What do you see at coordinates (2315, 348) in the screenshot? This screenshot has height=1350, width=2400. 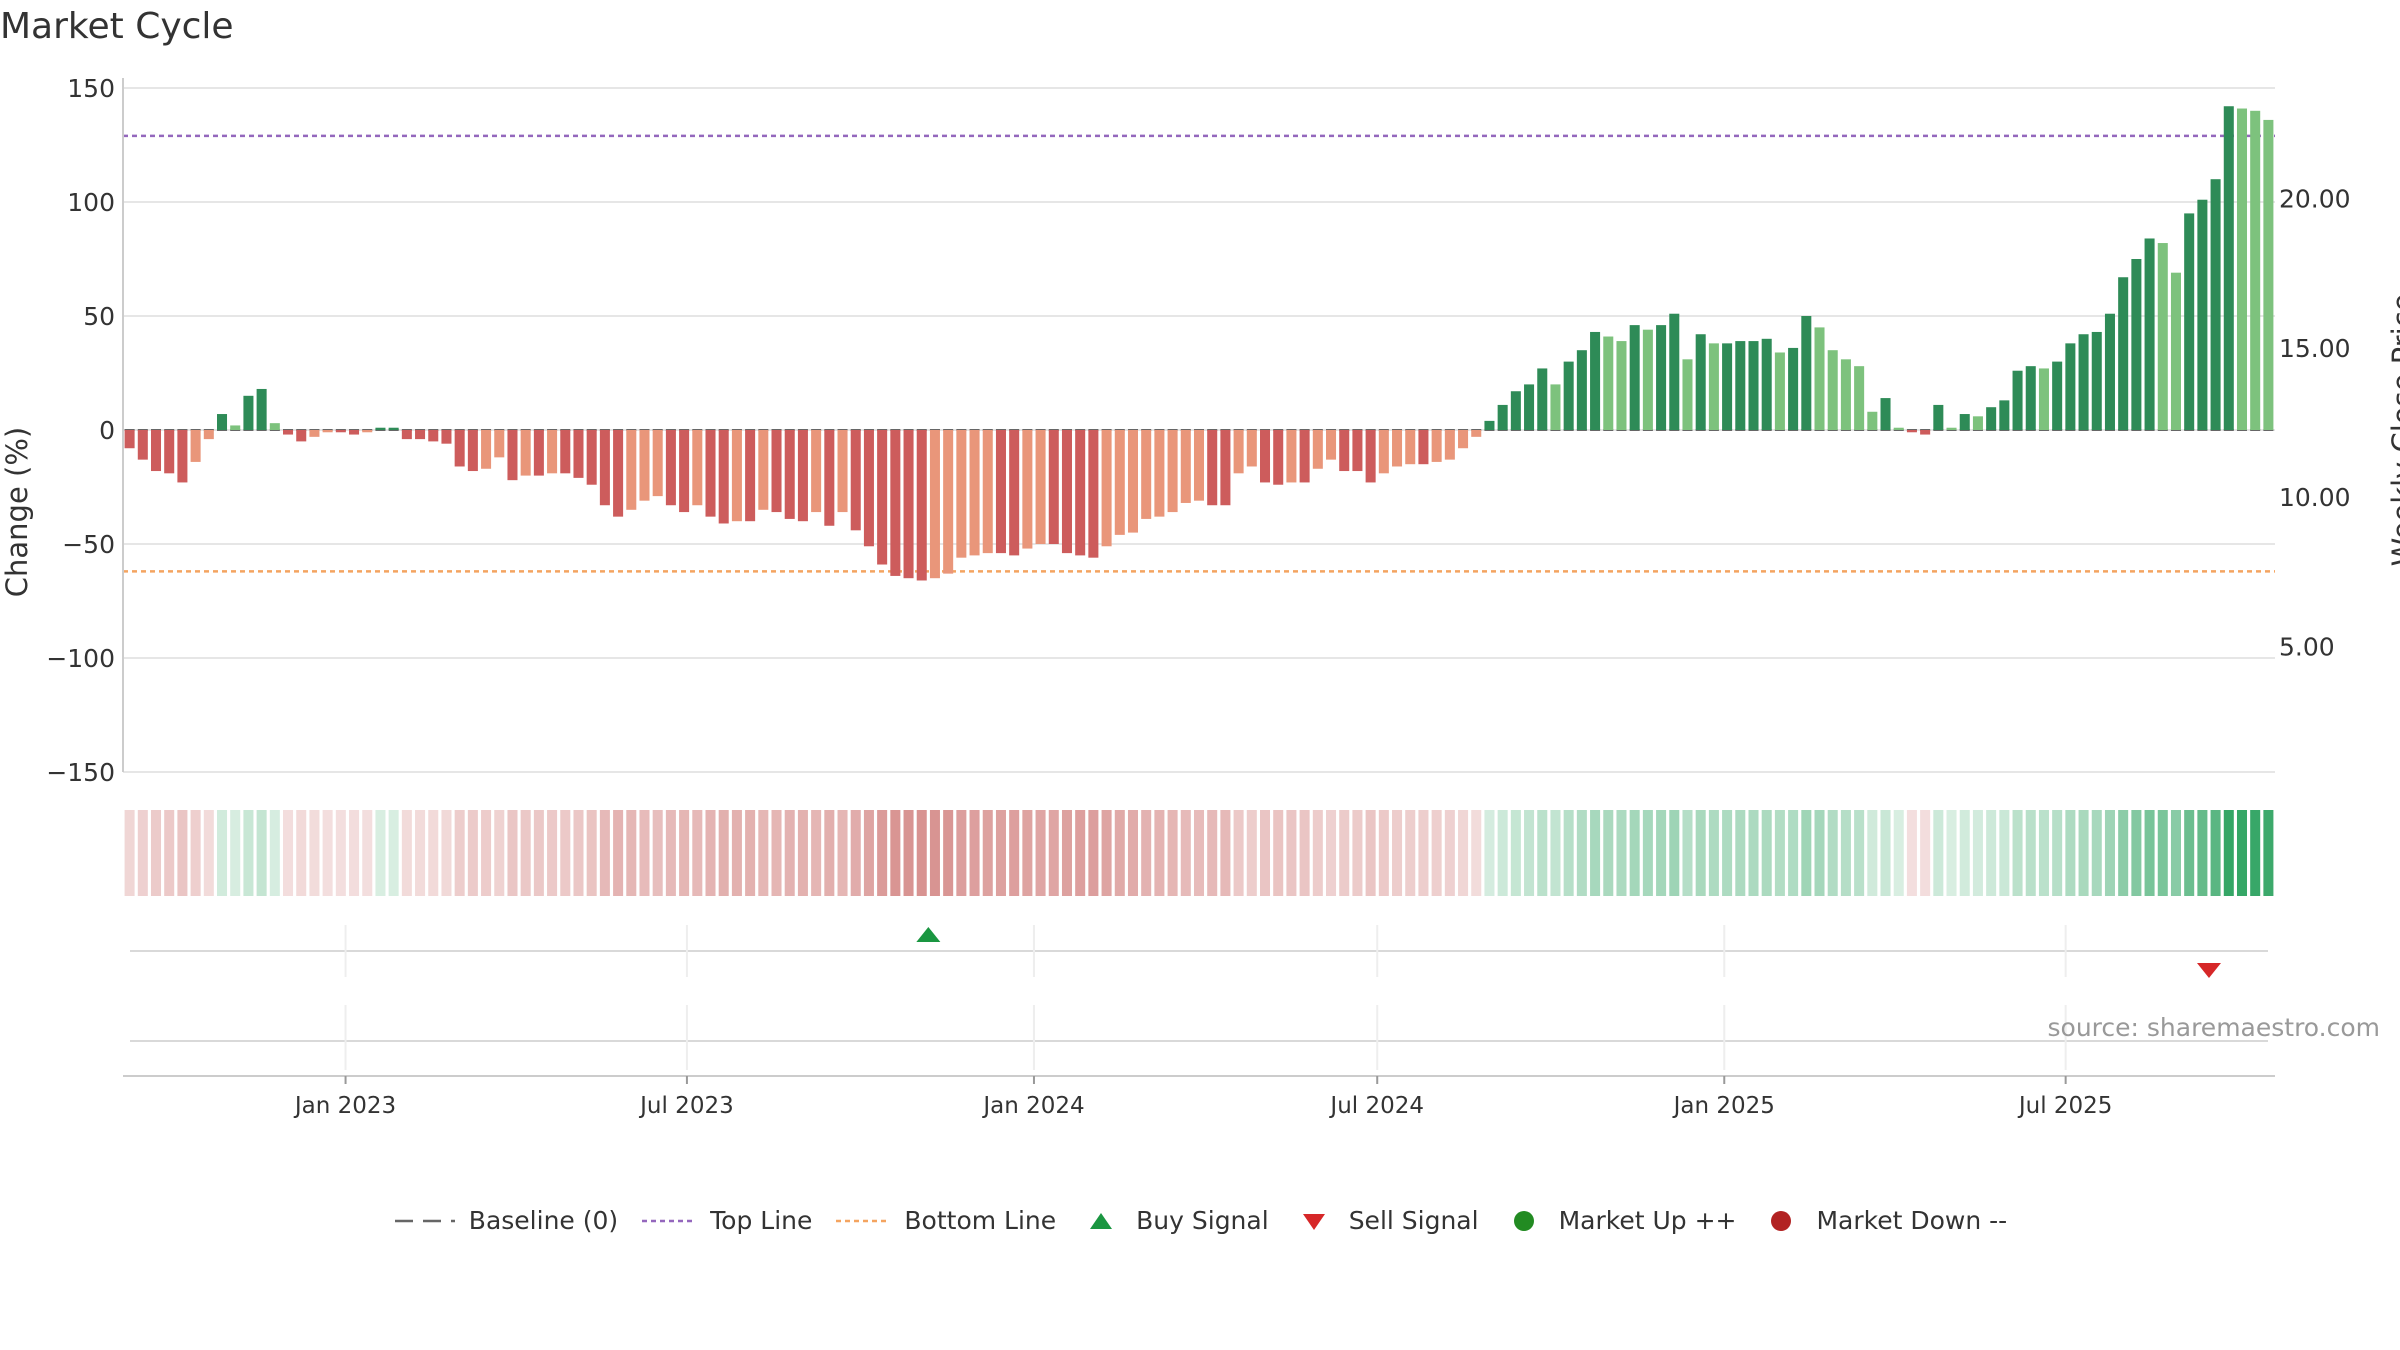 I see `y2-tick-label: 15.00` at bounding box center [2315, 348].